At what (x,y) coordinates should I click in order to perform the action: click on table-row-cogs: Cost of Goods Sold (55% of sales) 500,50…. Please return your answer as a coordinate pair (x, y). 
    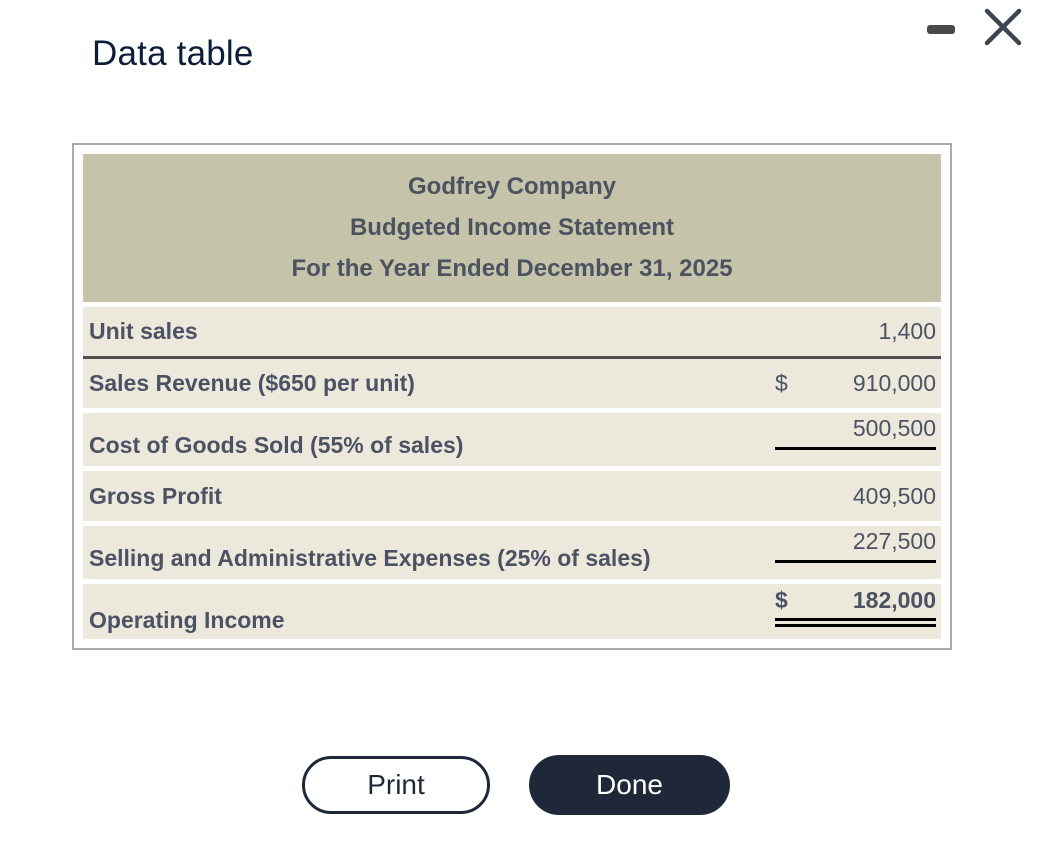
    Looking at the image, I should click on (512, 439).